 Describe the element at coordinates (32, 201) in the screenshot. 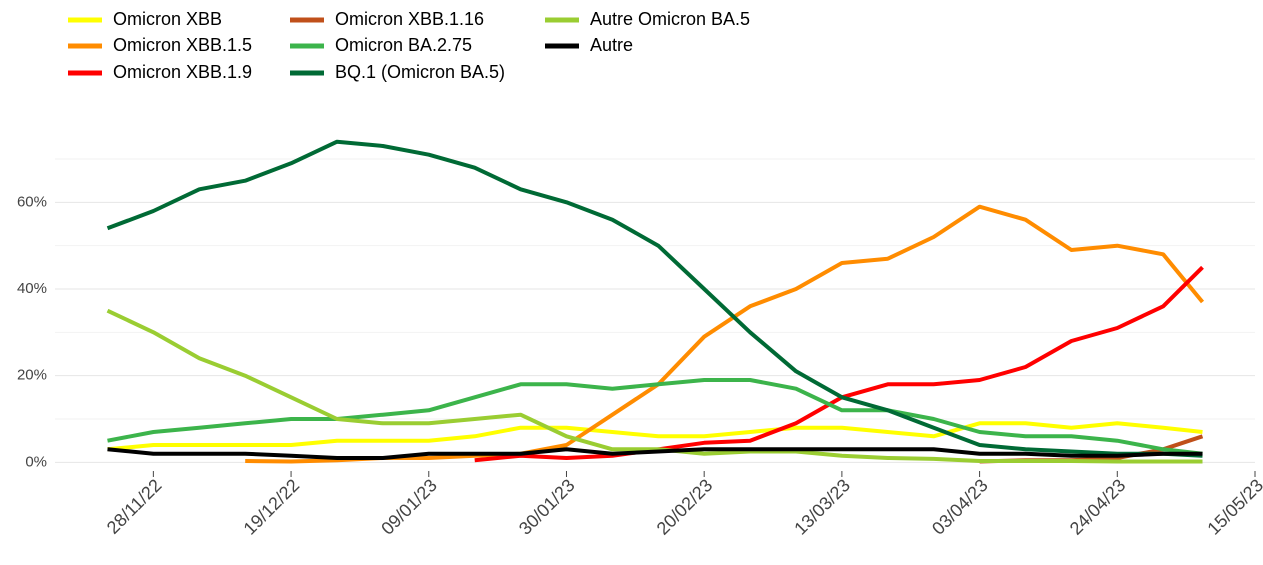

I see `y-tick-label: 60%` at that location.